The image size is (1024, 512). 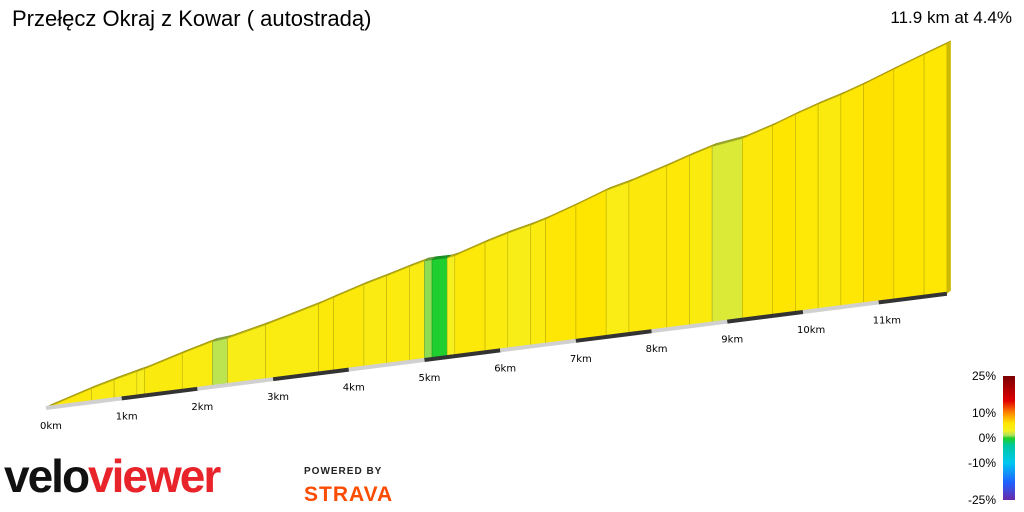 I want to click on profile-end-cap, so click(x=948, y=167).